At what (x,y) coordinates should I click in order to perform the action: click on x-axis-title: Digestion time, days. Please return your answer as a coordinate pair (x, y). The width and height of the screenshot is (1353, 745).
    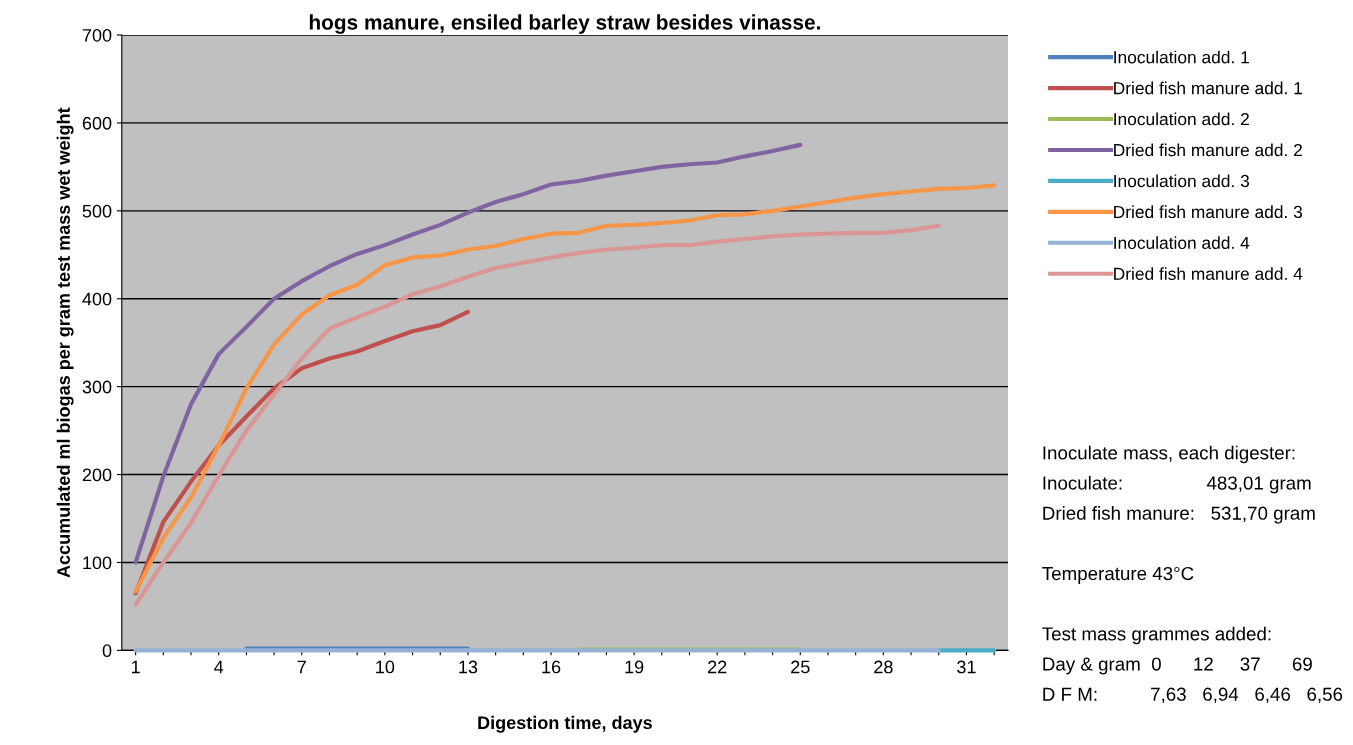
    Looking at the image, I should click on (565, 724).